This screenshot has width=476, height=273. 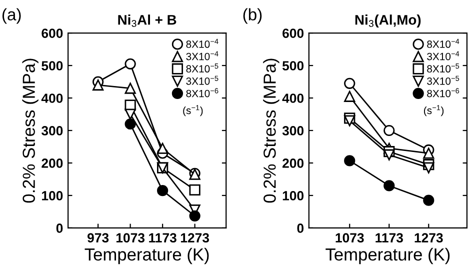 I want to click on chart-title: Ni$_{3}$(Al,Mo), so click(x=388, y=21).